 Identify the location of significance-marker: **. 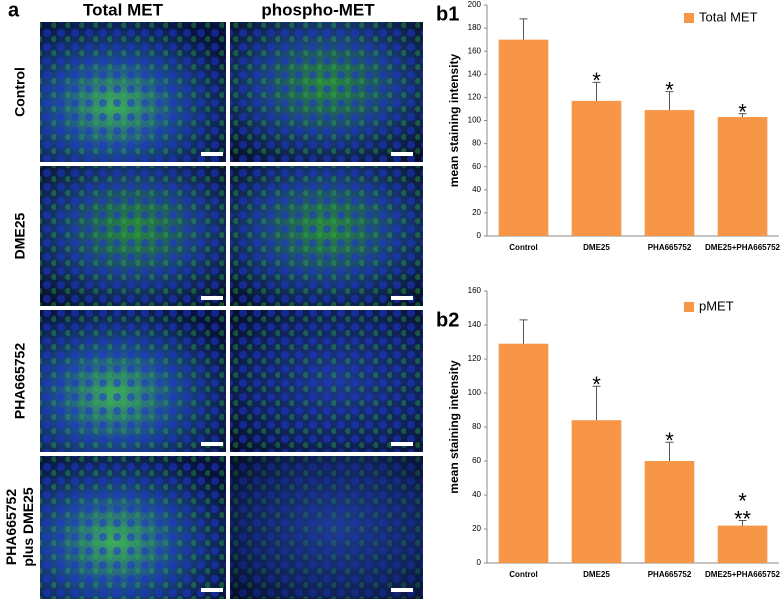
(743, 518).